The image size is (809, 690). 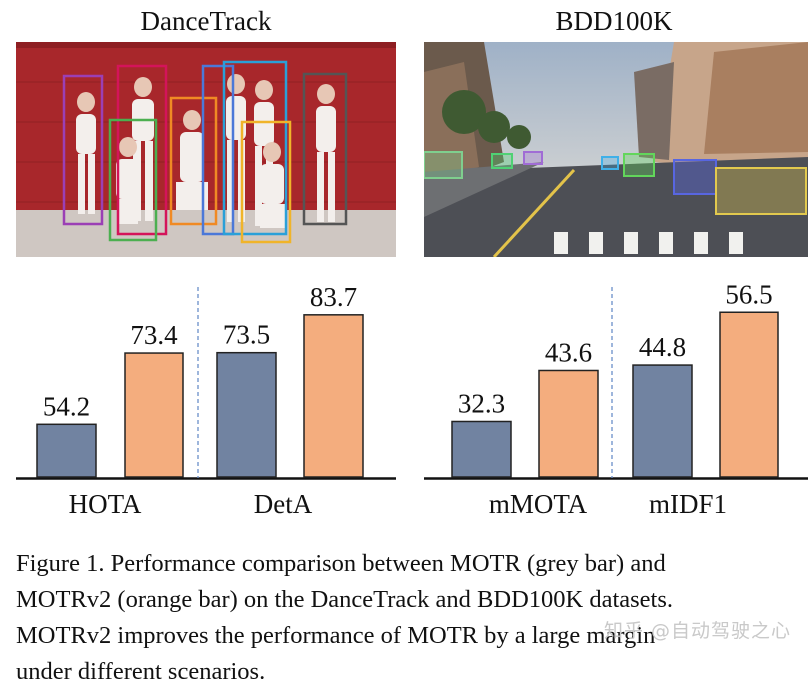 What do you see at coordinates (688, 504) in the screenshot?
I see `metric-label-midf1: mIDF1` at bounding box center [688, 504].